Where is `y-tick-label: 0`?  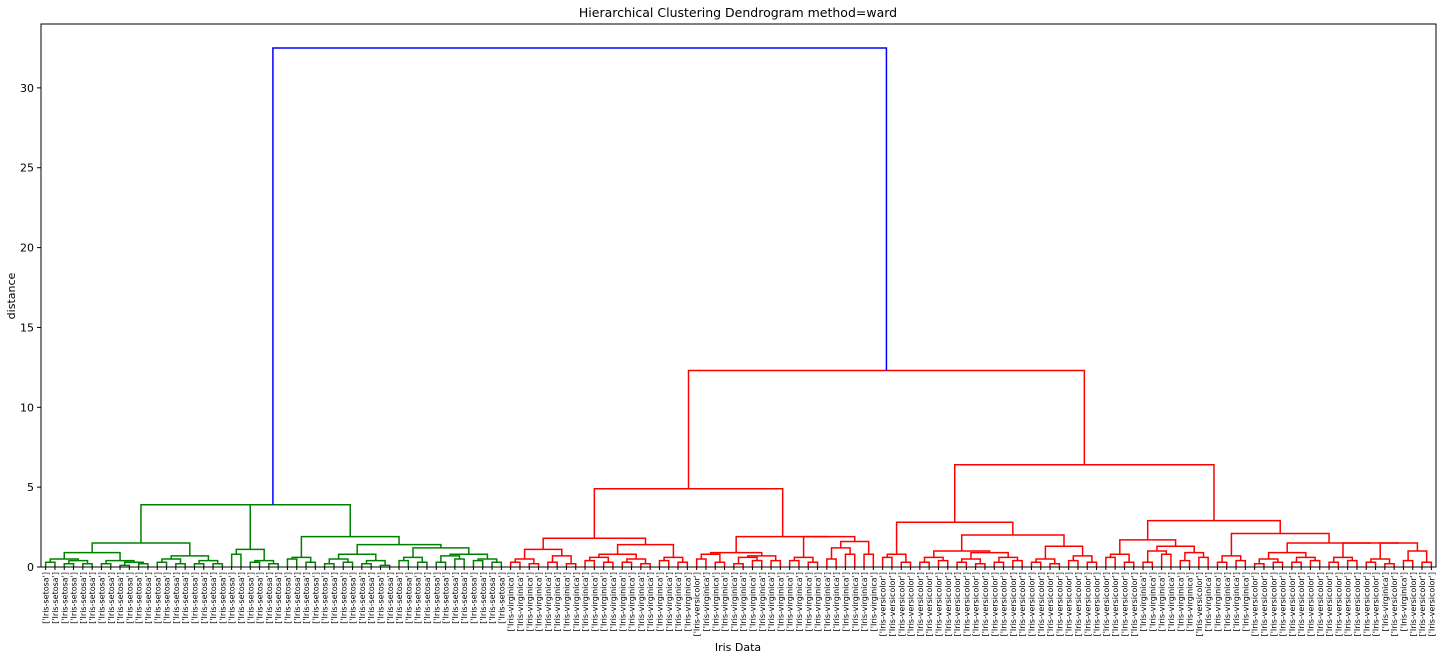
y-tick-label: 0 is located at coordinates (30, 567).